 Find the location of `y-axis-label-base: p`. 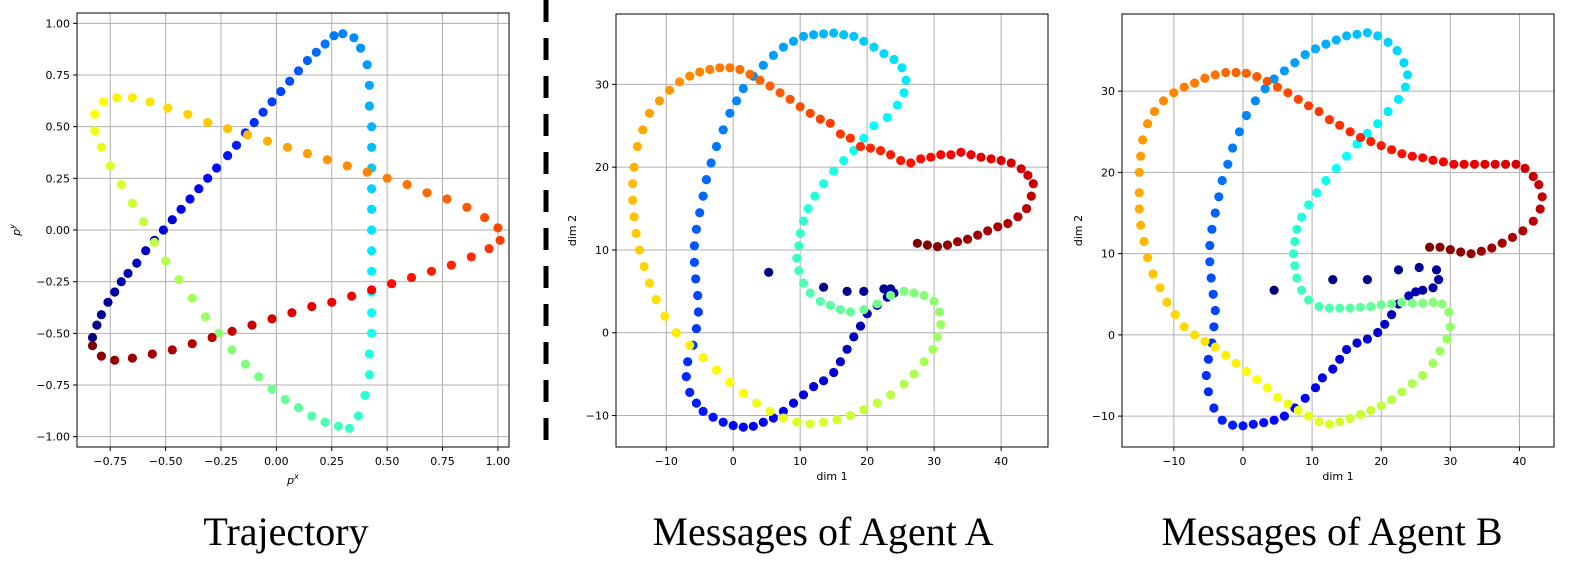

y-axis-label-base: p is located at coordinates (16, 233).